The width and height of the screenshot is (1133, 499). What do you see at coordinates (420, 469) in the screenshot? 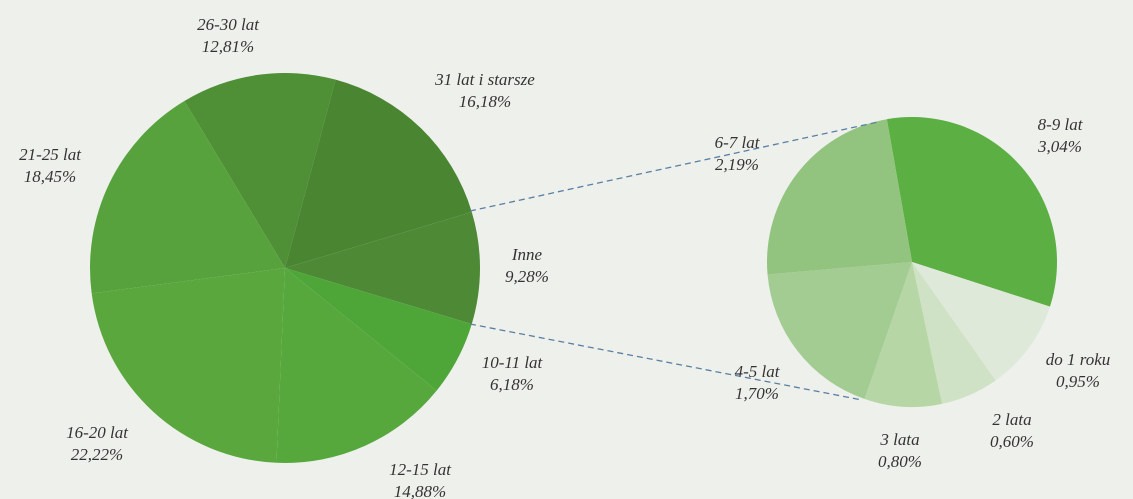
I see `slice-label: 12-15 lat` at bounding box center [420, 469].